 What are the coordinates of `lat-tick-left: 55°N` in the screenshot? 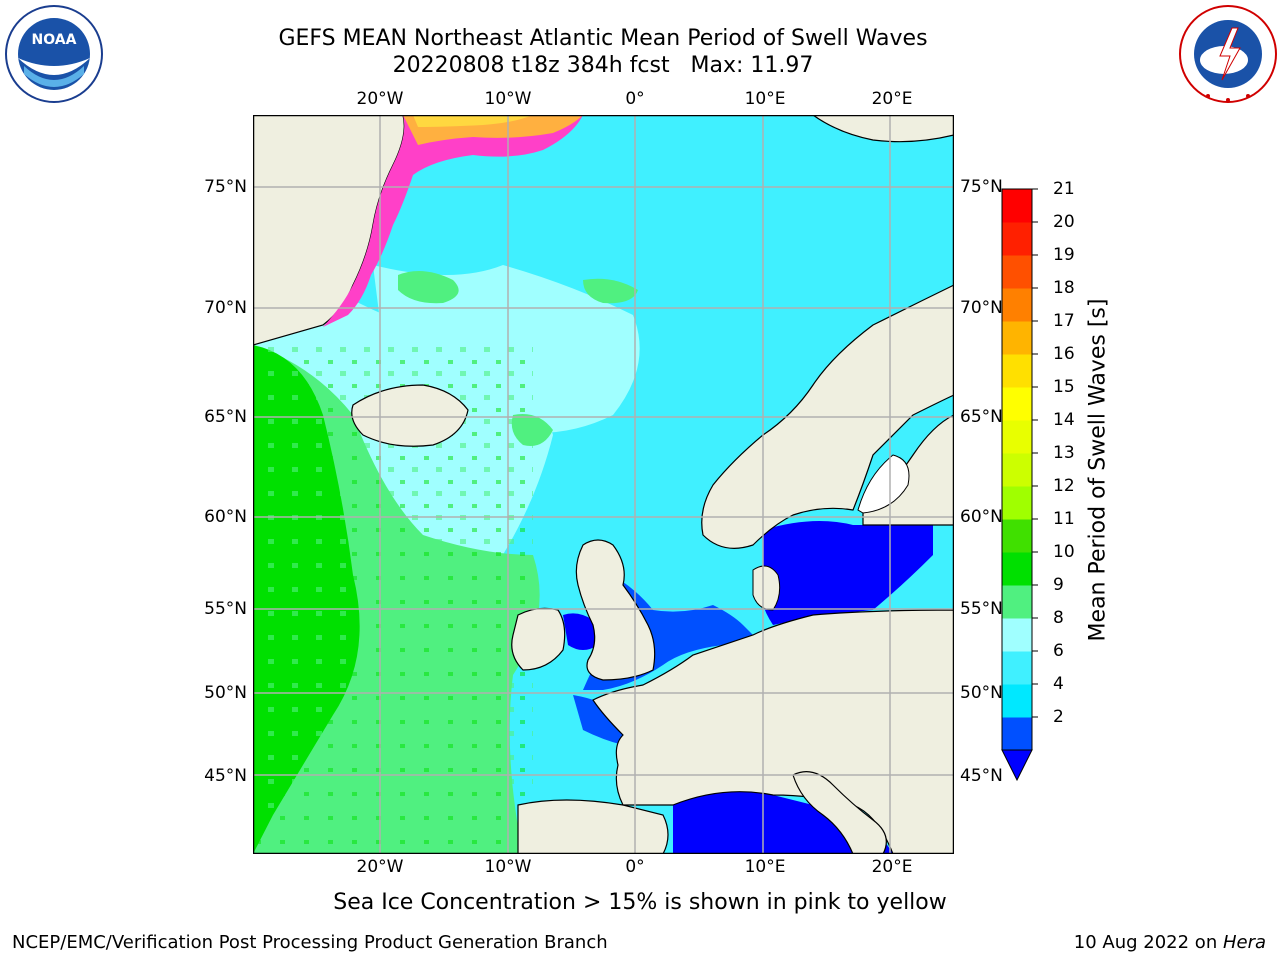 It's located at (225, 609).